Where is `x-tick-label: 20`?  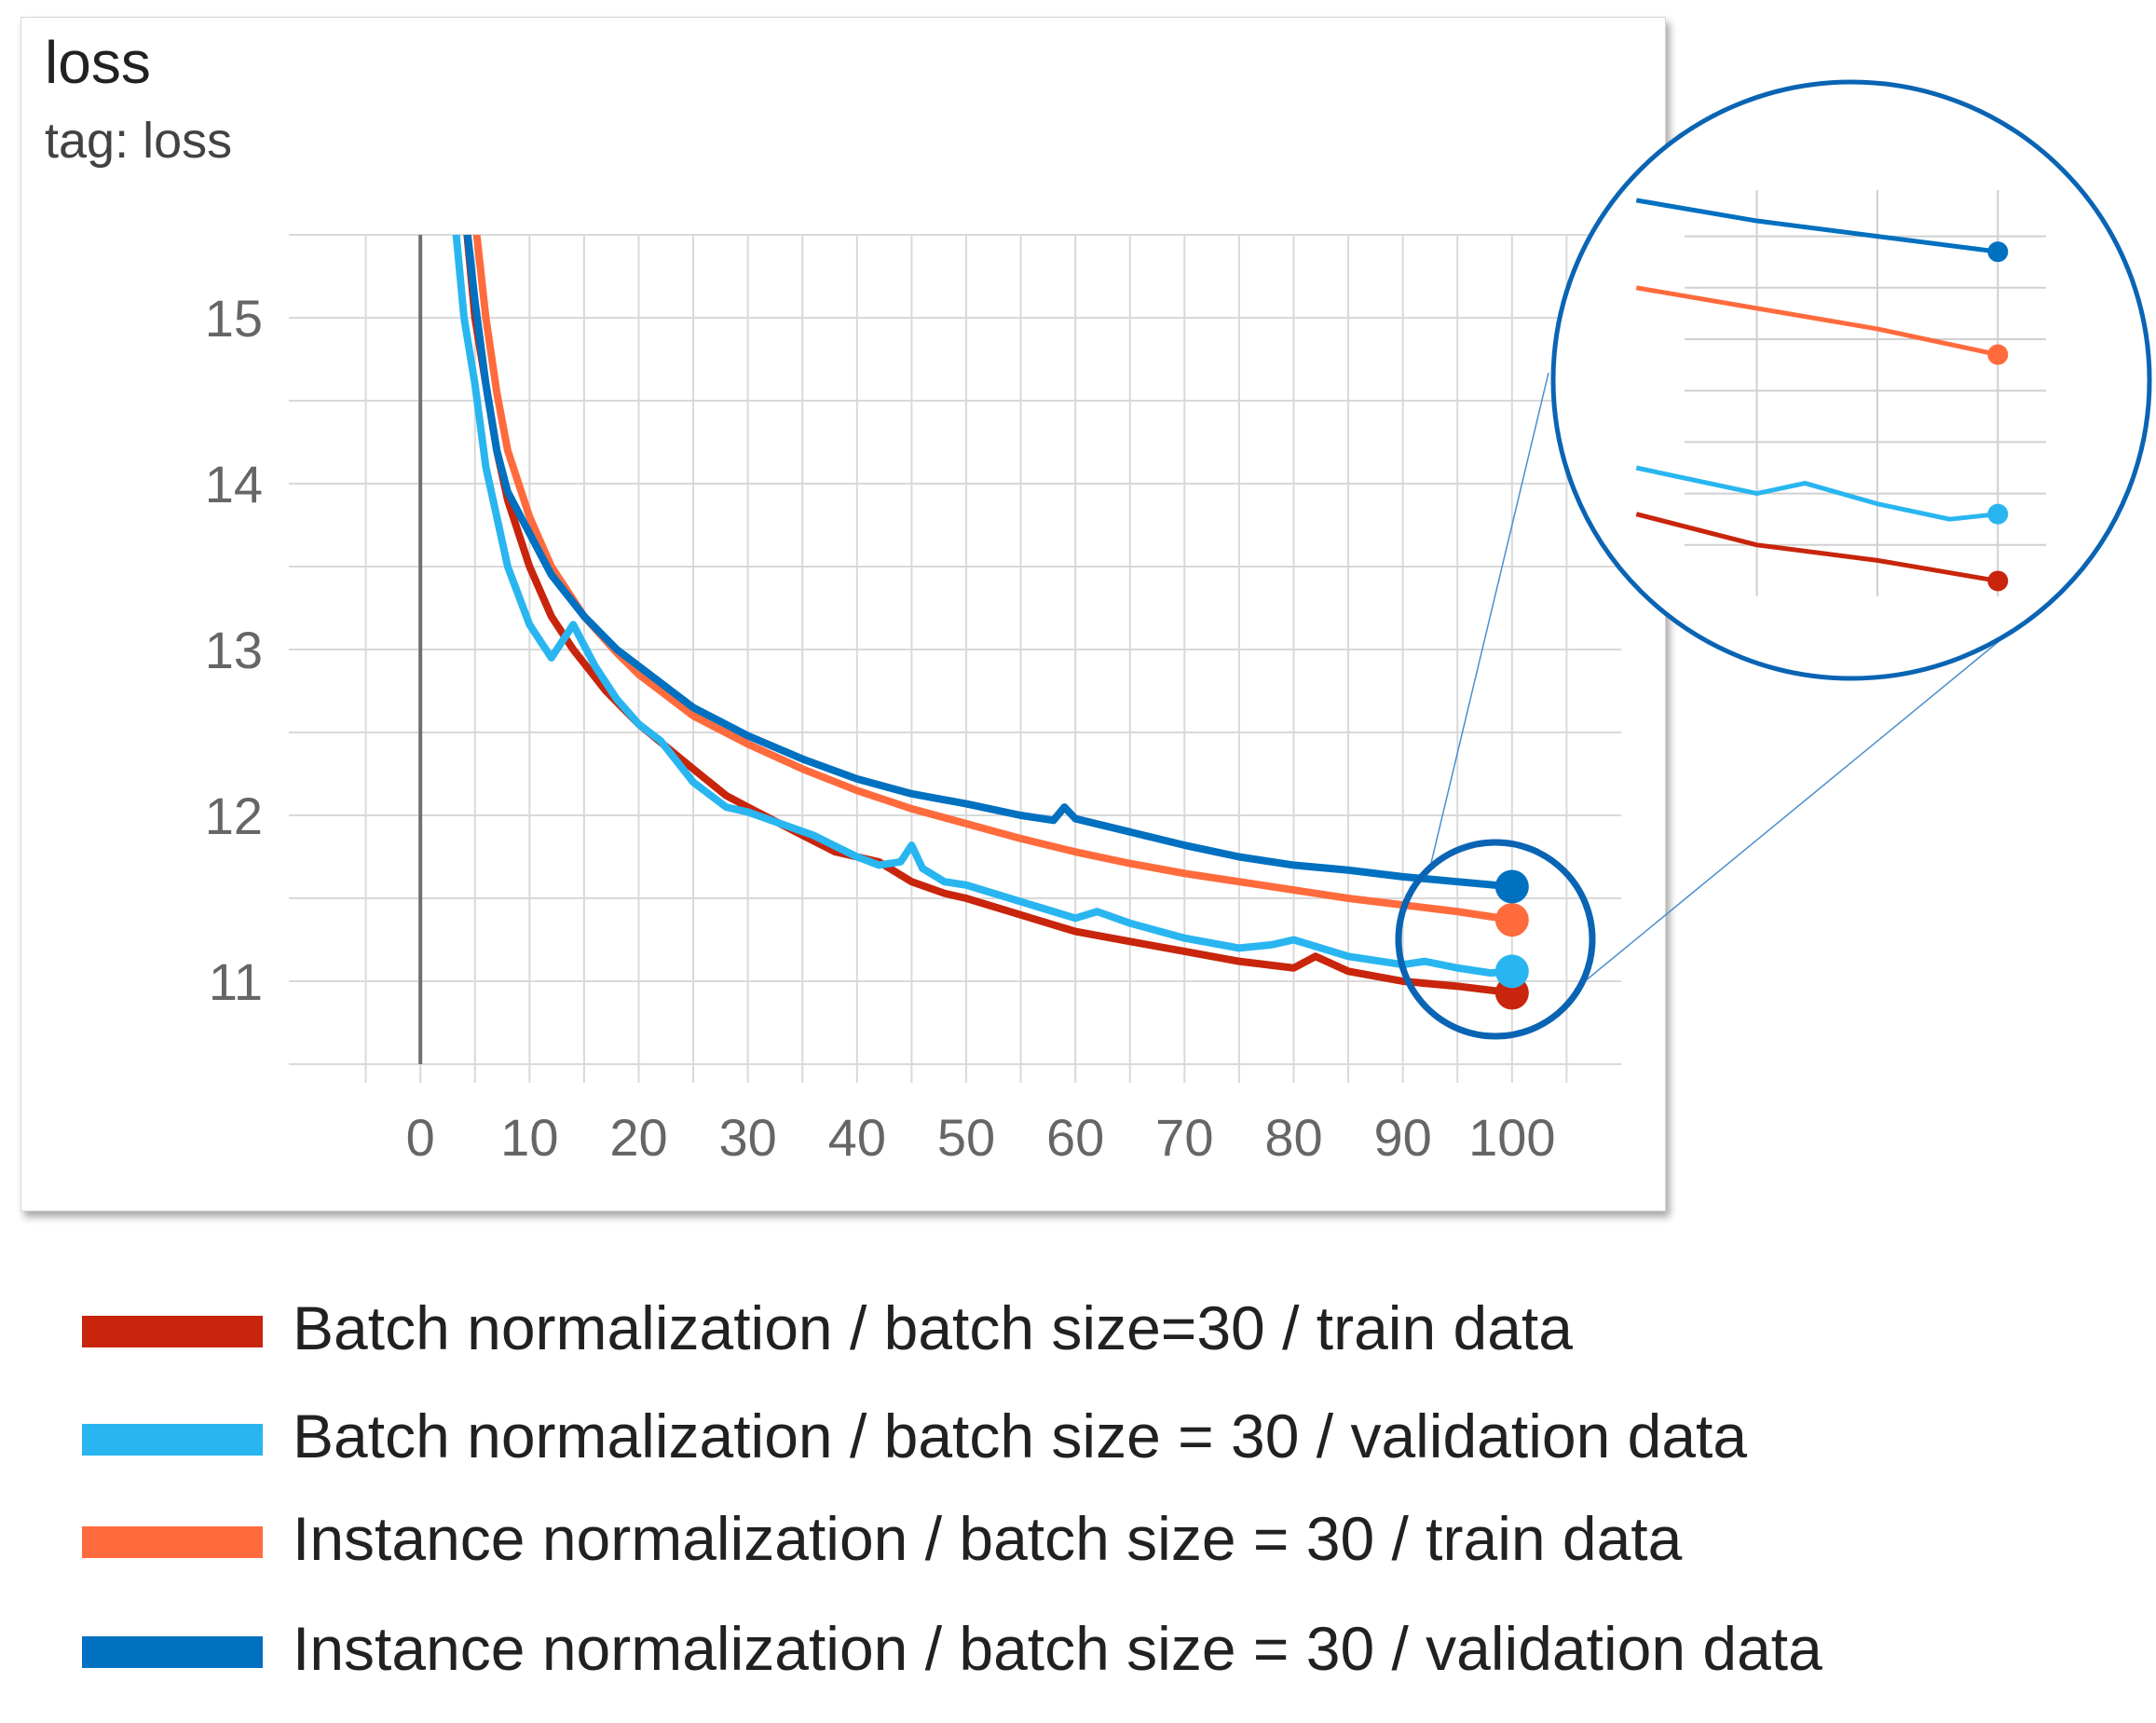
x-tick-label: 20 is located at coordinates (638, 1137).